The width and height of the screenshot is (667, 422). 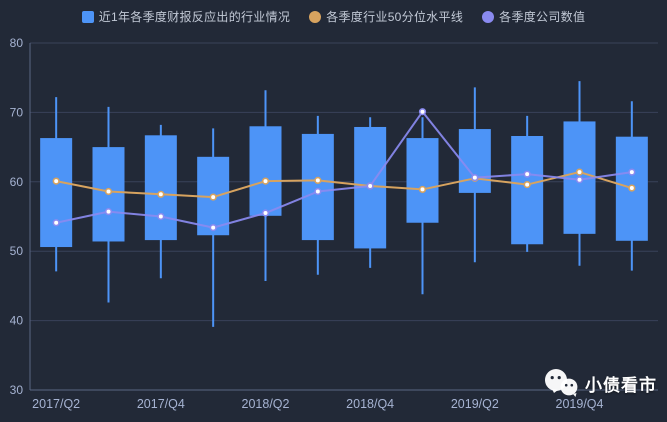 What do you see at coordinates (56, 404) in the screenshot?
I see `x-axis-category-label: 2017/Q2` at bounding box center [56, 404].